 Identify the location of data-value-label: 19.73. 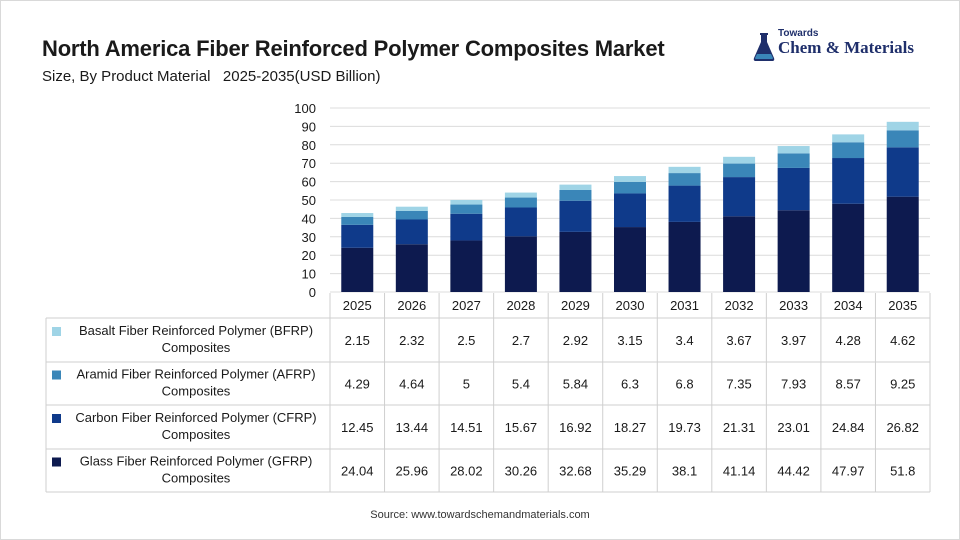
(684, 427).